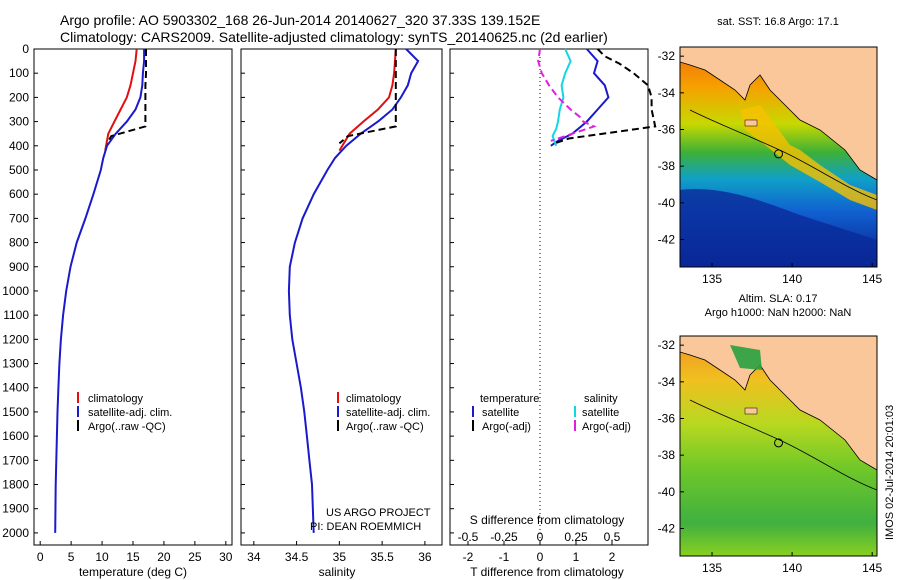 The height and width of the screenshot is (580, 900). What do you see at coordinates (779, 443) in the screenshot?
I see `sla-argo-marker` at bounding box center [779, 443].